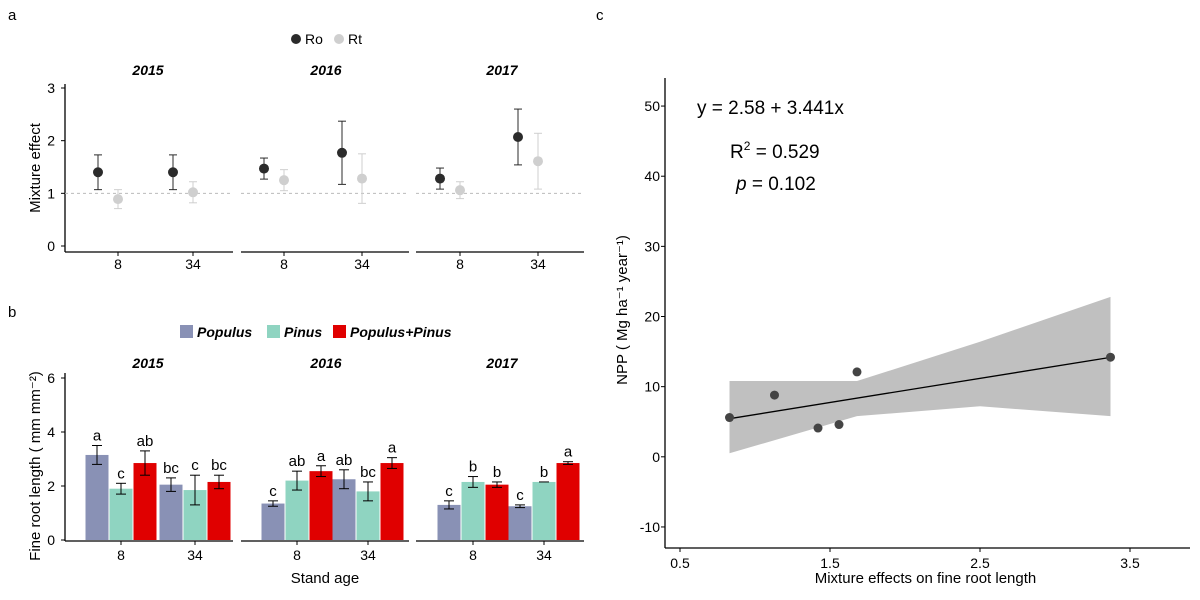 The image size is (1200, 600). I want to click on panel-a-y-tick-label: 2, so click(51, 141).